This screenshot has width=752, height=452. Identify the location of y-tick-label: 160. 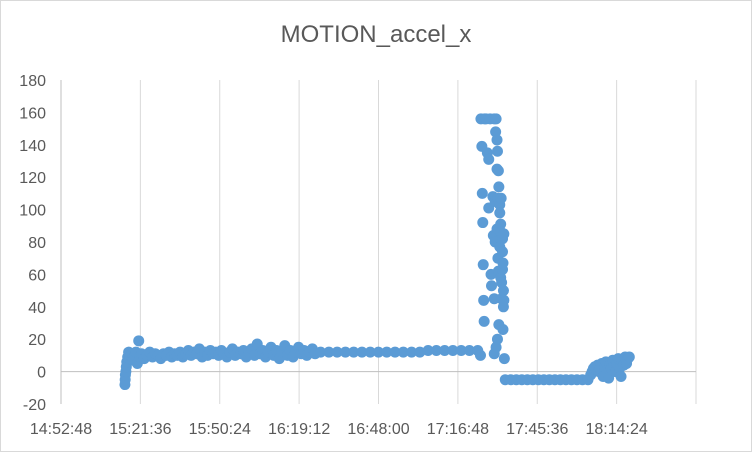
(32, 113).